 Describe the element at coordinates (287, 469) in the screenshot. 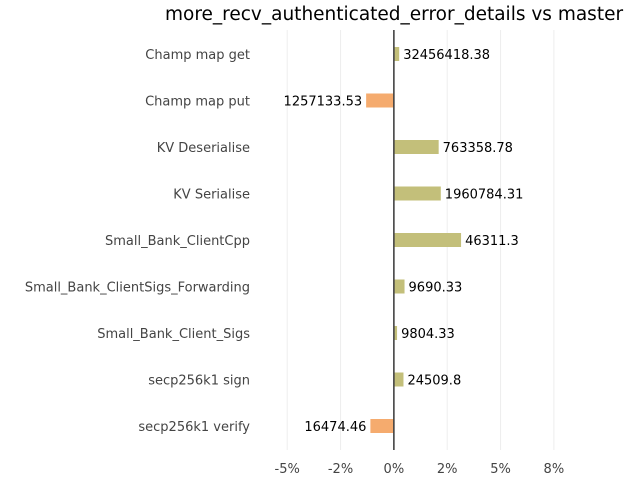

I see `x-tick-label: -5%` at that location.